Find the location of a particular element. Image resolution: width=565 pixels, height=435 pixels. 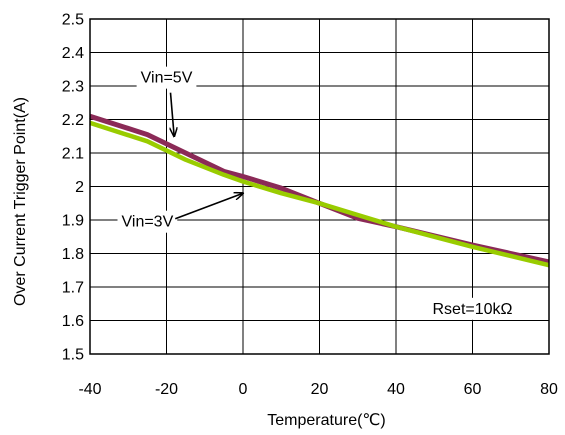

y-tick-label: 2 is located at coordinates (79, 187).